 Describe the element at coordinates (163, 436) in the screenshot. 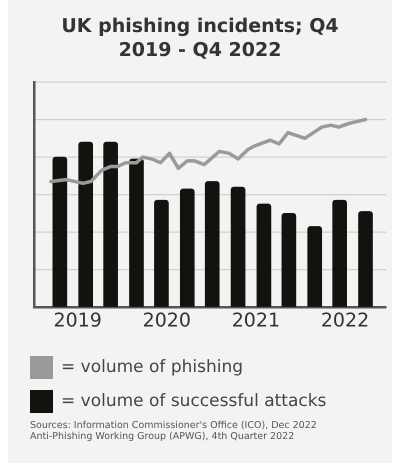

I see `text: Anti-Phishing Working Group (APWG), 4th Quarter 2022` at that location.